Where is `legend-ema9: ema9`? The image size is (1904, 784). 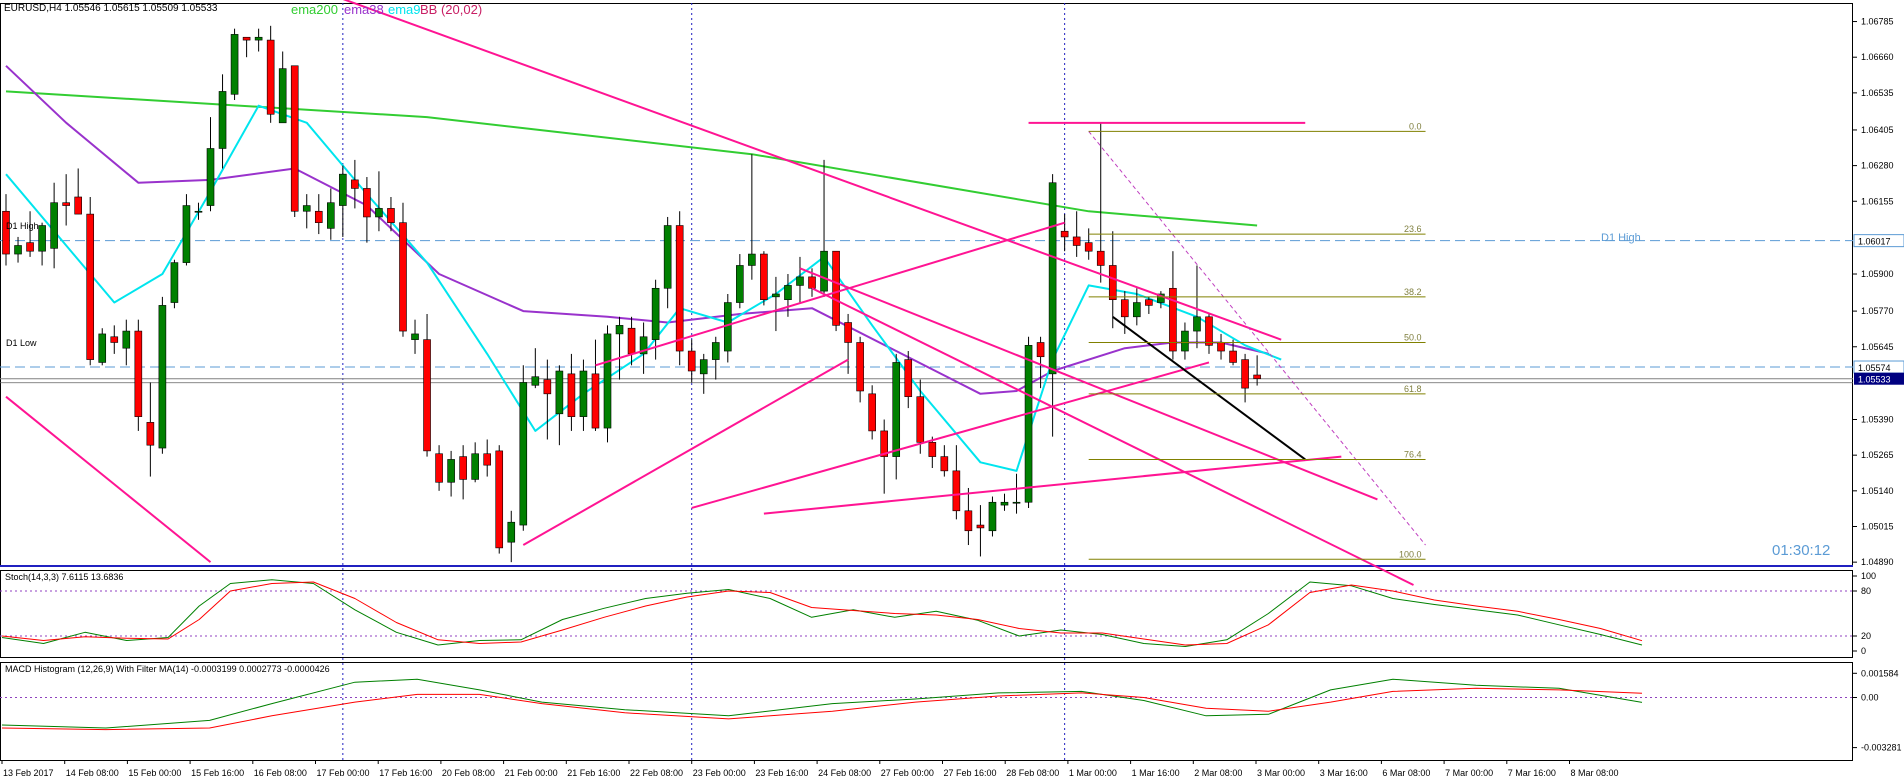
legend-ema9: ema9 is located at coordinates (404, 9).